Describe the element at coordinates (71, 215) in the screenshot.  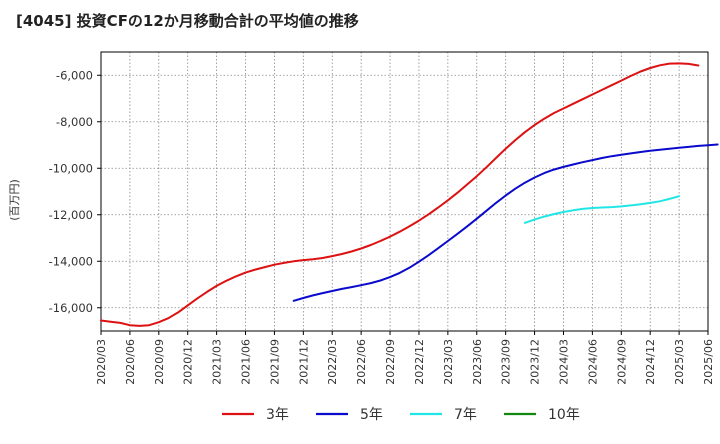
I see `y-tick-label: -12,000` at that location.